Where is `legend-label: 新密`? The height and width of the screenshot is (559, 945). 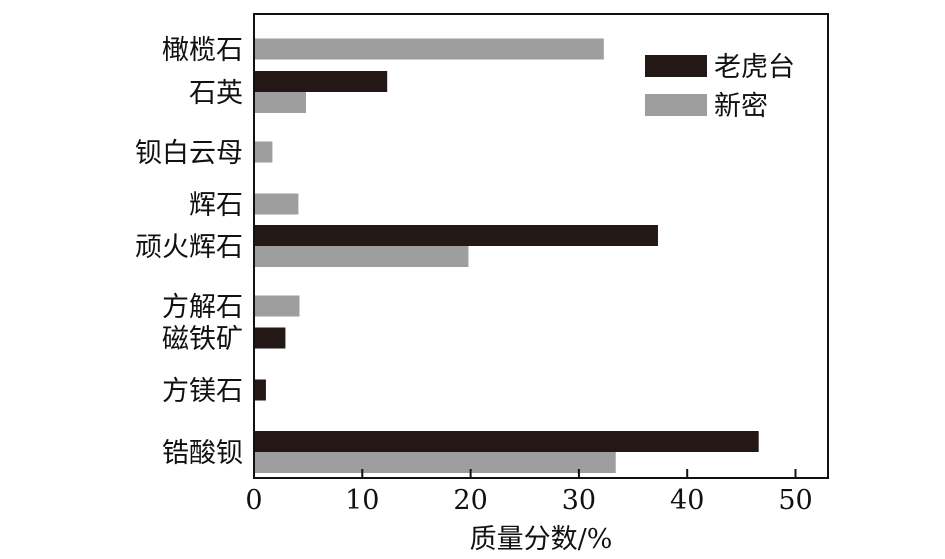 legend-label: 新密 is located at coordinates (741, 106).